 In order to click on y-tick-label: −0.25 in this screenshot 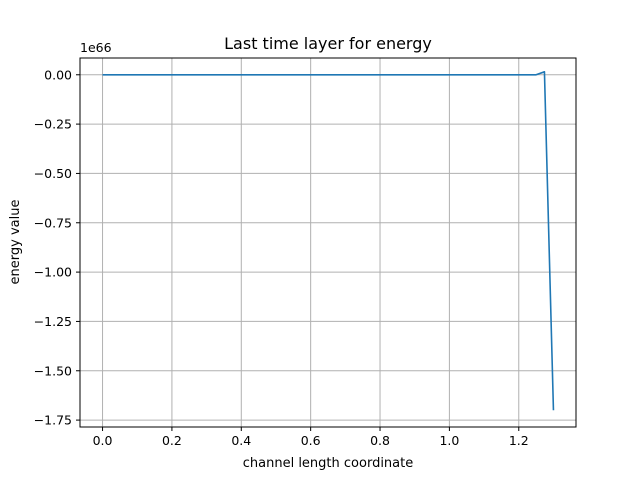, I will do `click(53, 124)`.